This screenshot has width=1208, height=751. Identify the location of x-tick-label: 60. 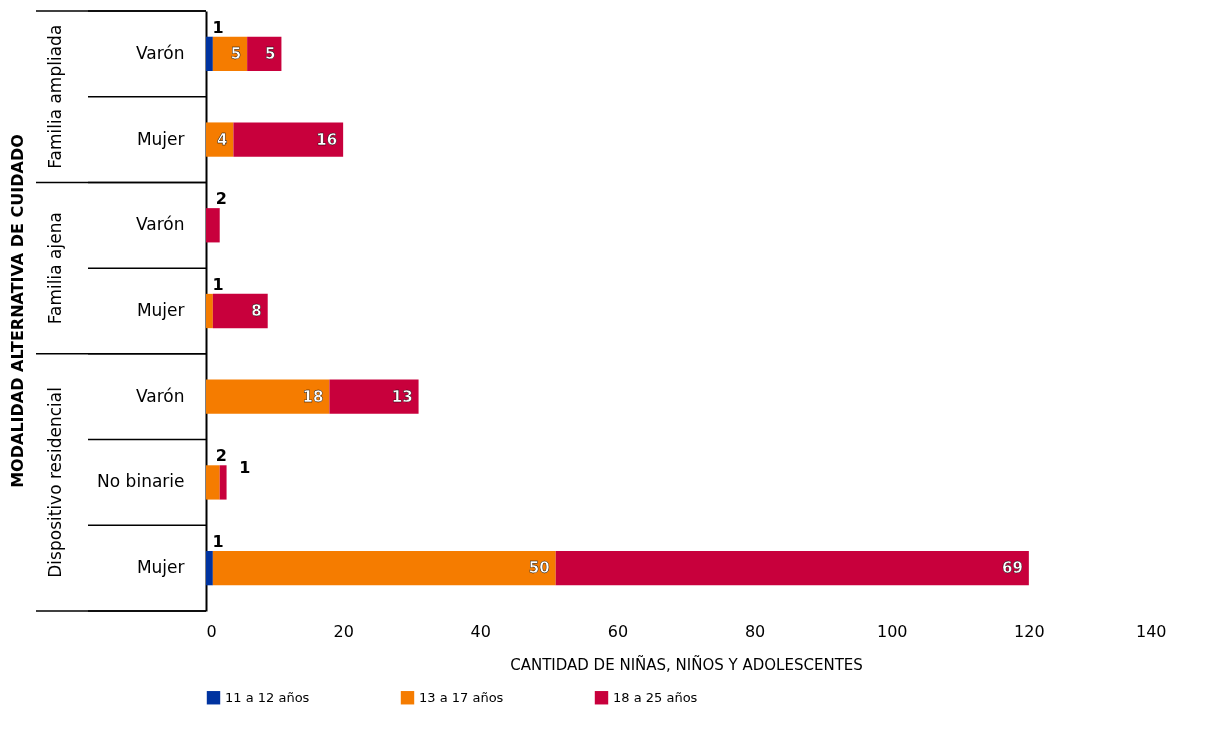
(618, 631).